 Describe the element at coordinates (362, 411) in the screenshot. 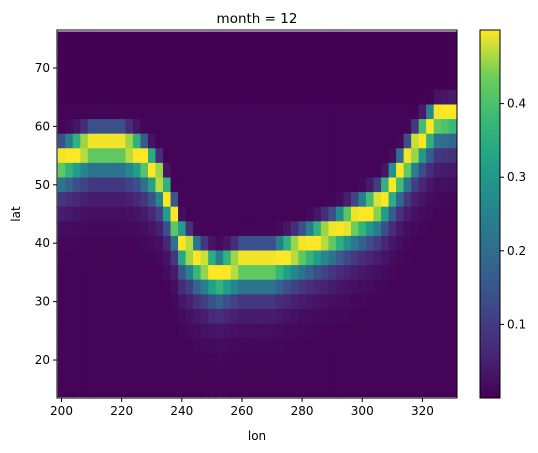

I see `x-tick-label: 300` at that location.